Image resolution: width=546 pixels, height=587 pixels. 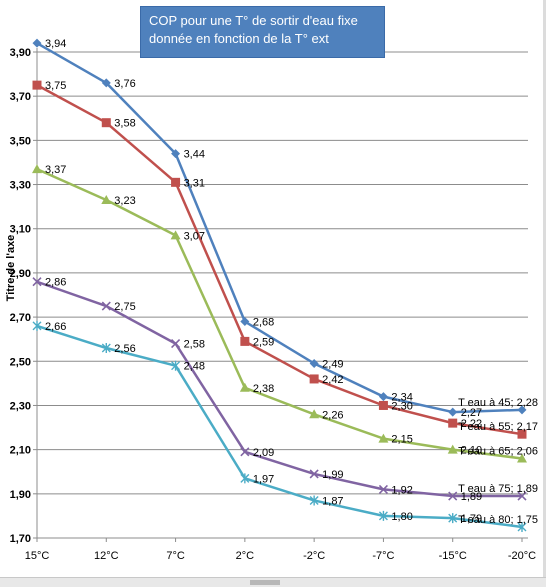 I want to click on y-tick-label: 3,90, so click(x=20, y=53).